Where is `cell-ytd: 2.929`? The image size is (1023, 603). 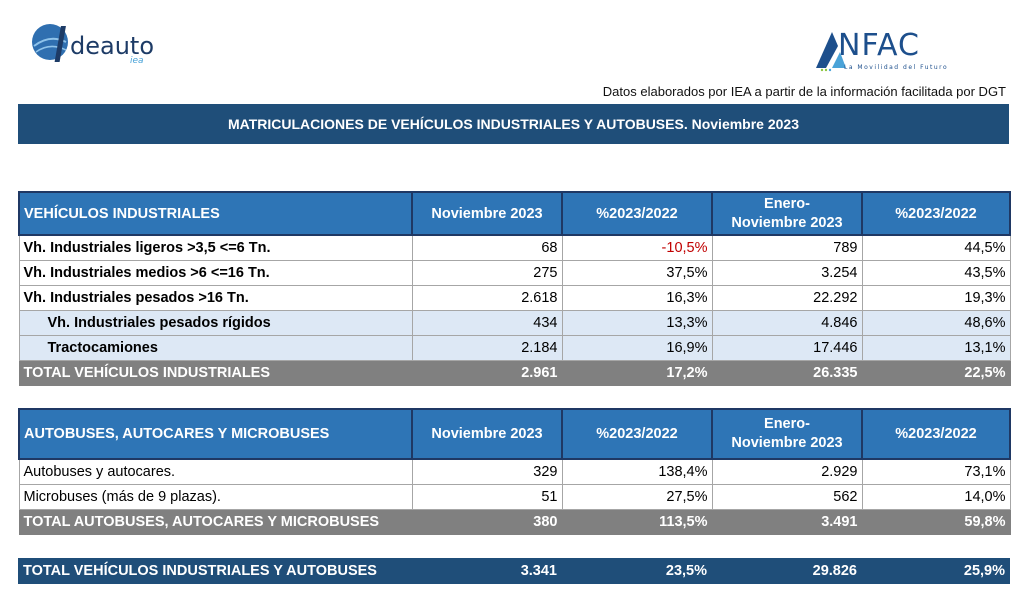
cell-ytd: 2.929 is located at coordinates (787, 471).